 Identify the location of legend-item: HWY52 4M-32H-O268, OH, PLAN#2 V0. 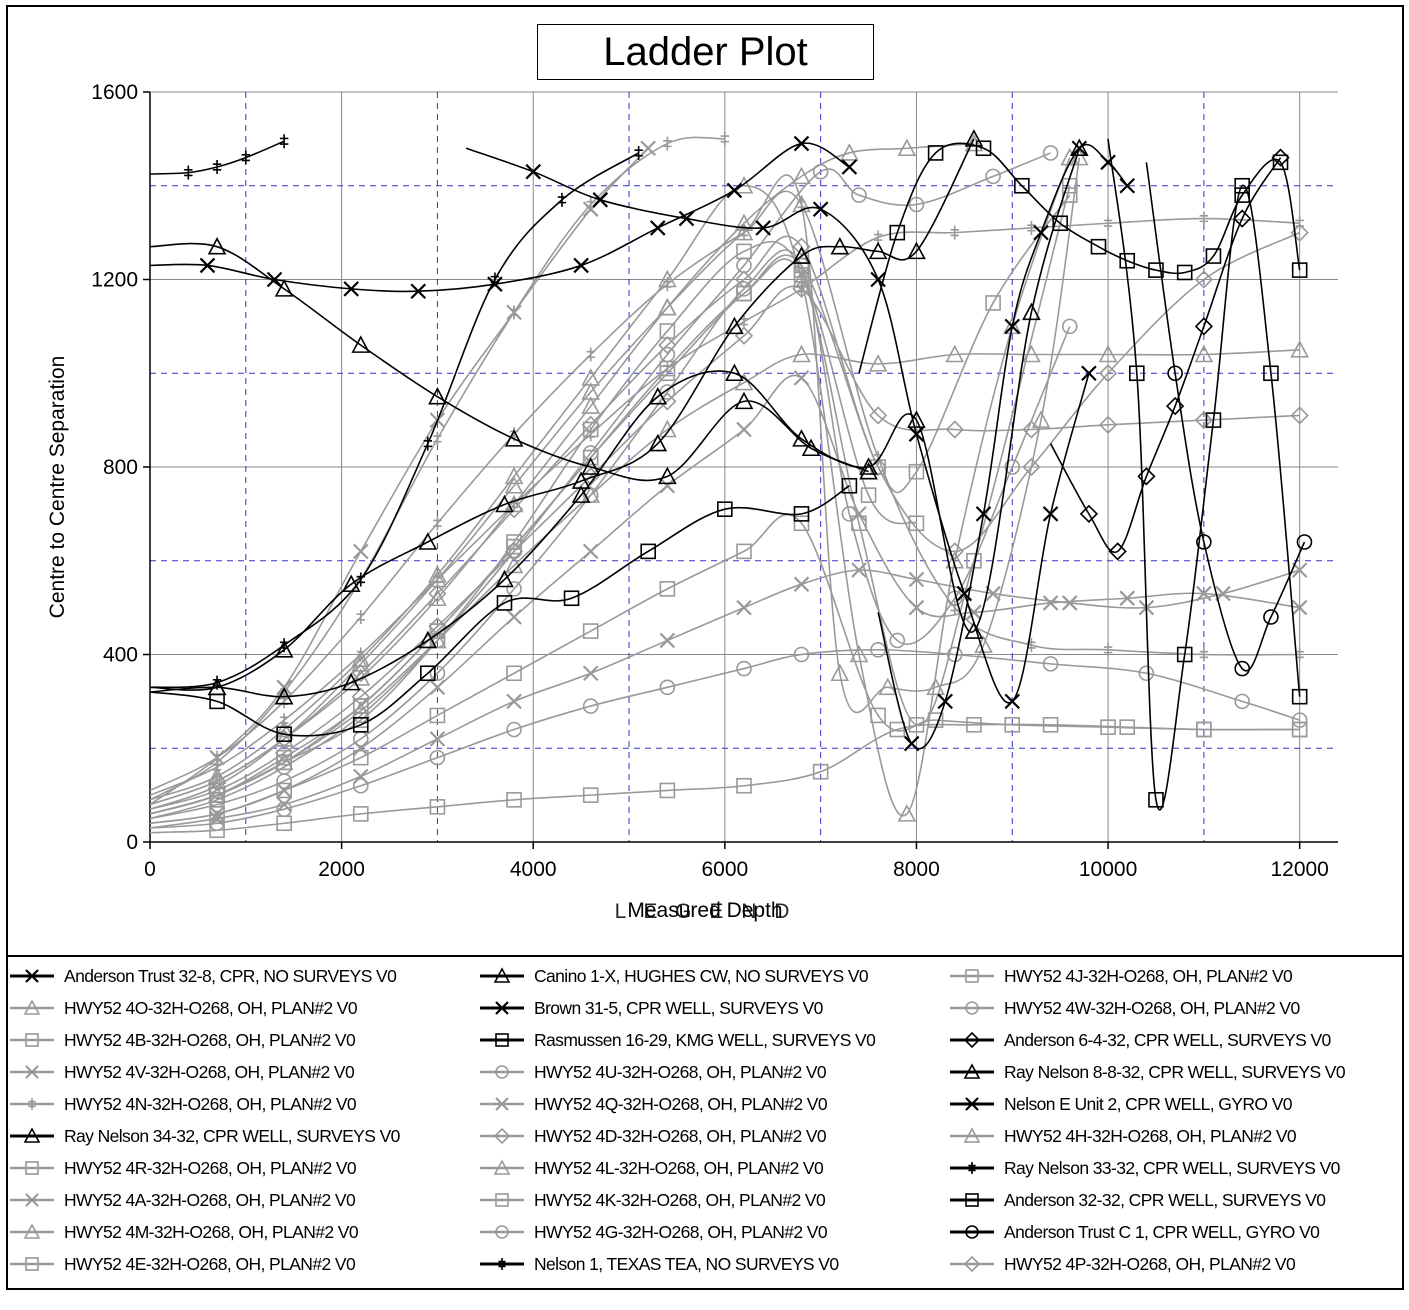
(183, 1232).